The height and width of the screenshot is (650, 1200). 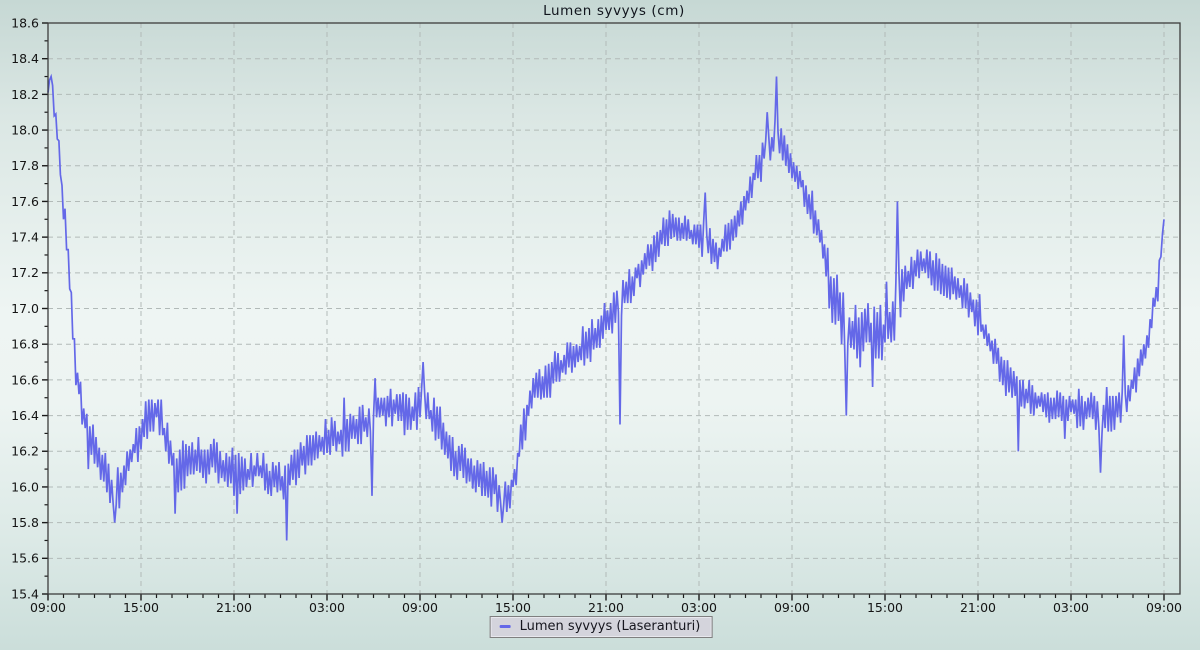 What do you see at coordinates (25, 94) in the screenshot?
I see `y-tick-label: 18.2` at bounding box center [25, 94].